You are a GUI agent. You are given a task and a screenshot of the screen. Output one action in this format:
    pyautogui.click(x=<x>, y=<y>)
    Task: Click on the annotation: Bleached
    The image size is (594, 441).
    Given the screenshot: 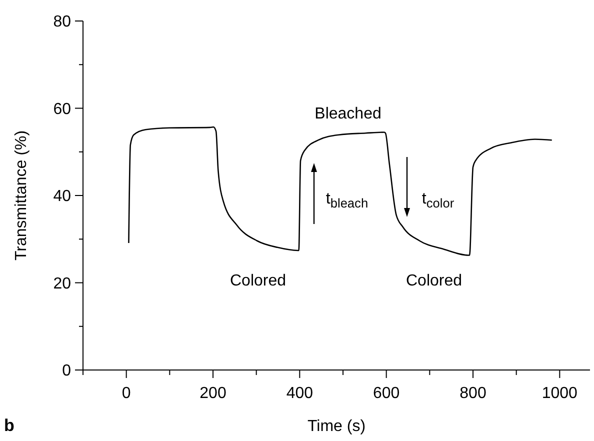 What is the action you would take?
    pyautogui.click(x=348, y=114)
    